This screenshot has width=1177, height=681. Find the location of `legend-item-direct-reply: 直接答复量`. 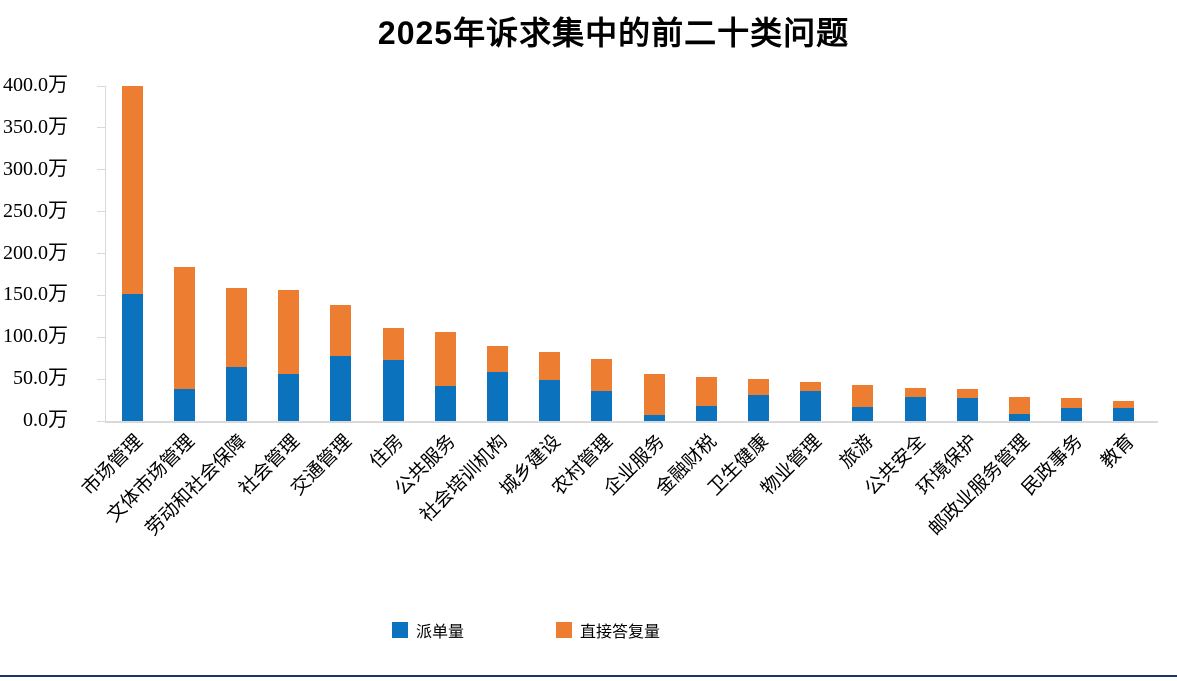

legend-item-direct-reply: 直接答复量 is located at coordinates (608, 630).